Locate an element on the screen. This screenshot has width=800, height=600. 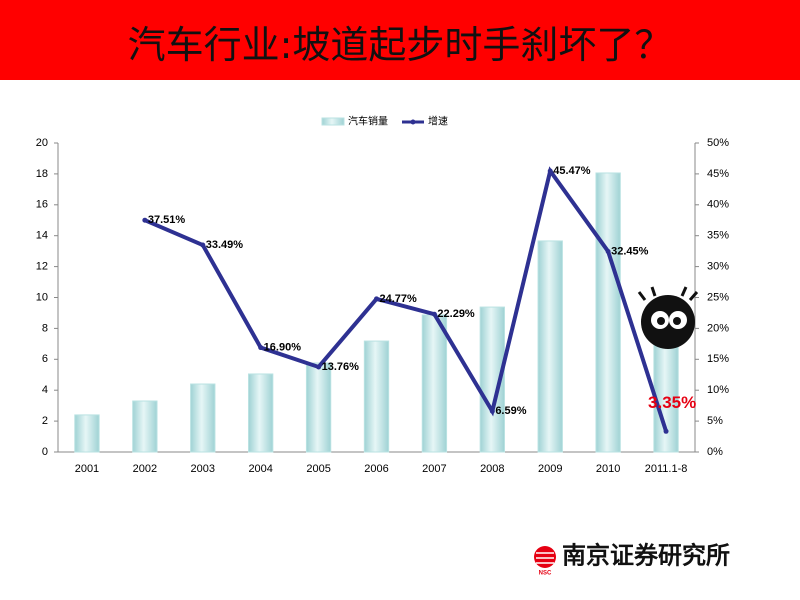
y-tick-label: 14 is located at coordinates (42, 236).